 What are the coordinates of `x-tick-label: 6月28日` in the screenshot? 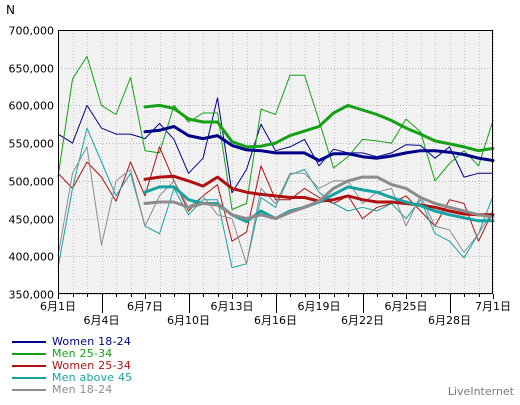 It's located at (449, 320).